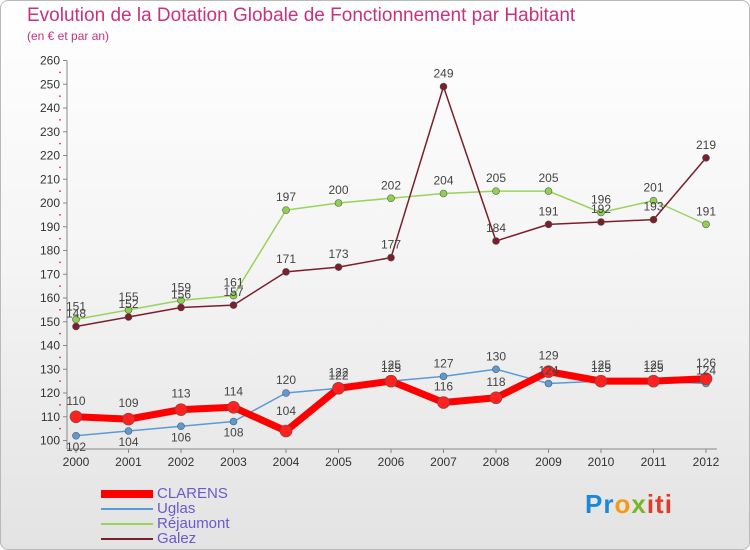 Image resolution: width=750 pixels, height=550 pixels. Describe the element at coordinates (601, 462) in the screenshot. I see `x-tick-label: 2010` at that location.